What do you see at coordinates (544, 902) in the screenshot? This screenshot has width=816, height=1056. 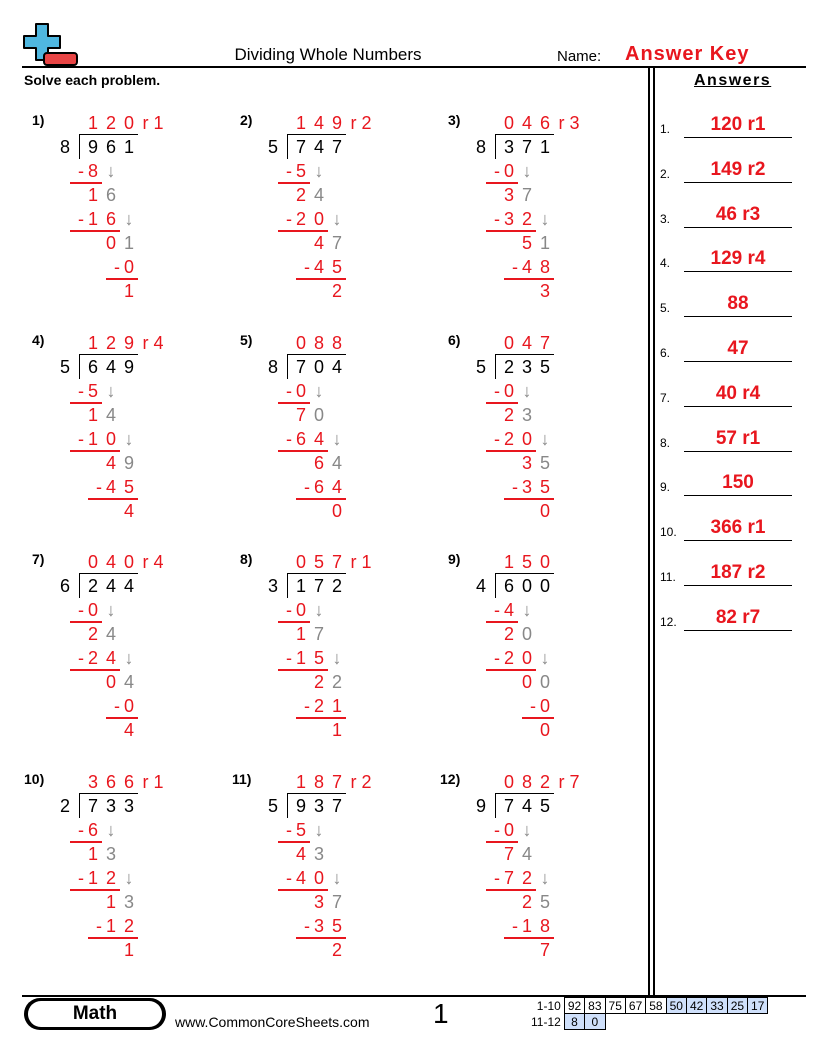 I see `brought-down-digit: 5` at bounding box center [544, 902].